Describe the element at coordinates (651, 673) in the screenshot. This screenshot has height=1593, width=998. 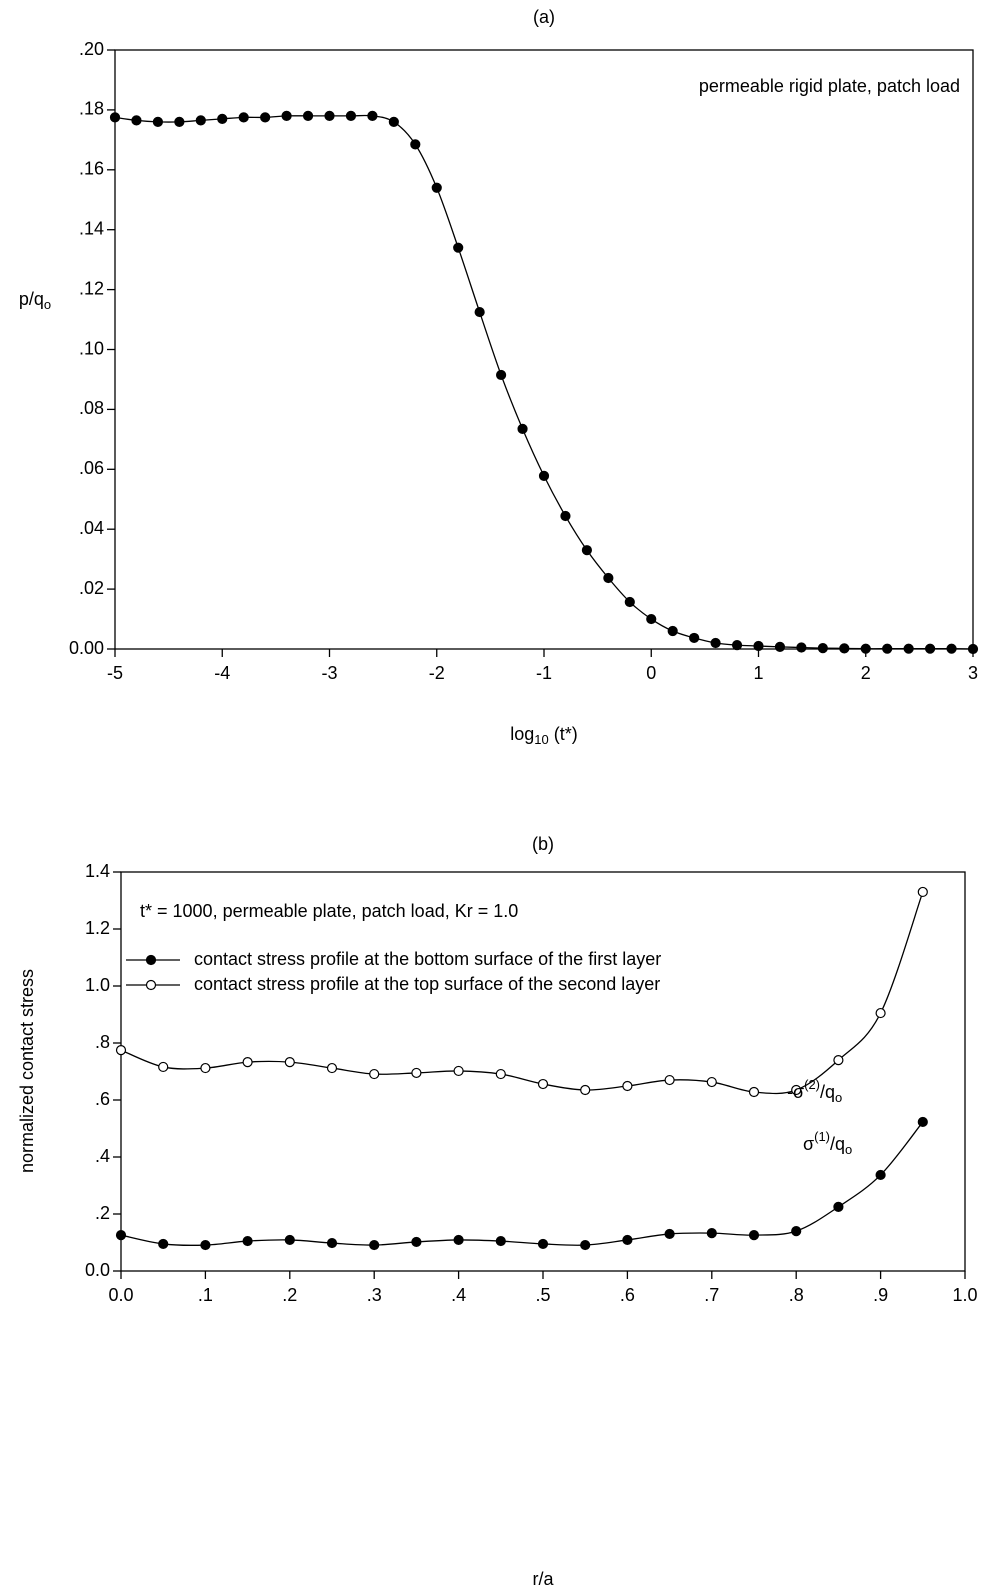
I see `x-tick-label: 0` at that location.